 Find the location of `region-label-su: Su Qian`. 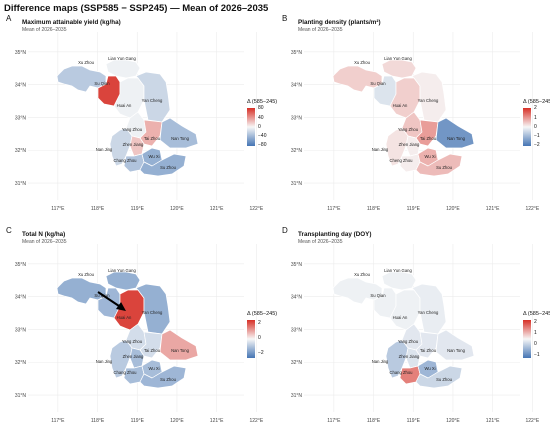

region-label-su: Su Qian is located at coordinates (102, 83).